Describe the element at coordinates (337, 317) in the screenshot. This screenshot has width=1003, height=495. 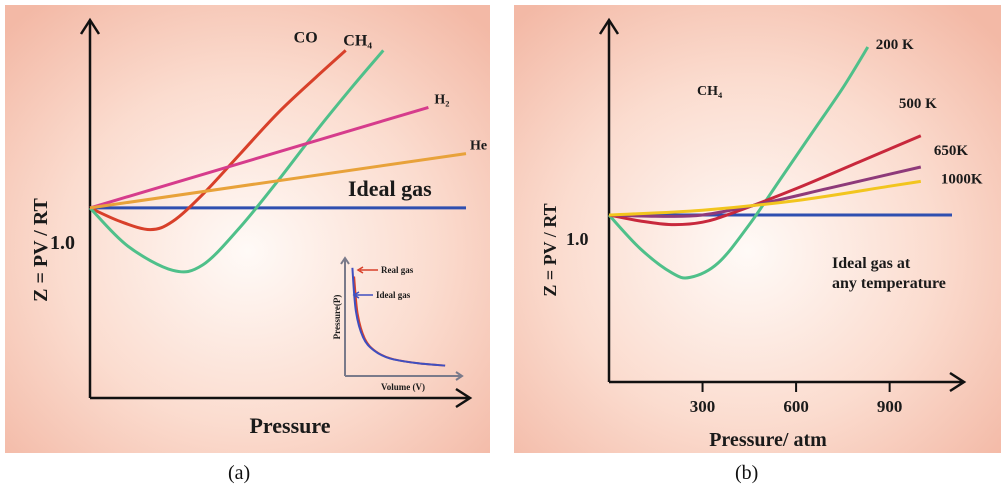
I see `inset-y-axis-label: Pressure(P)` at that location.